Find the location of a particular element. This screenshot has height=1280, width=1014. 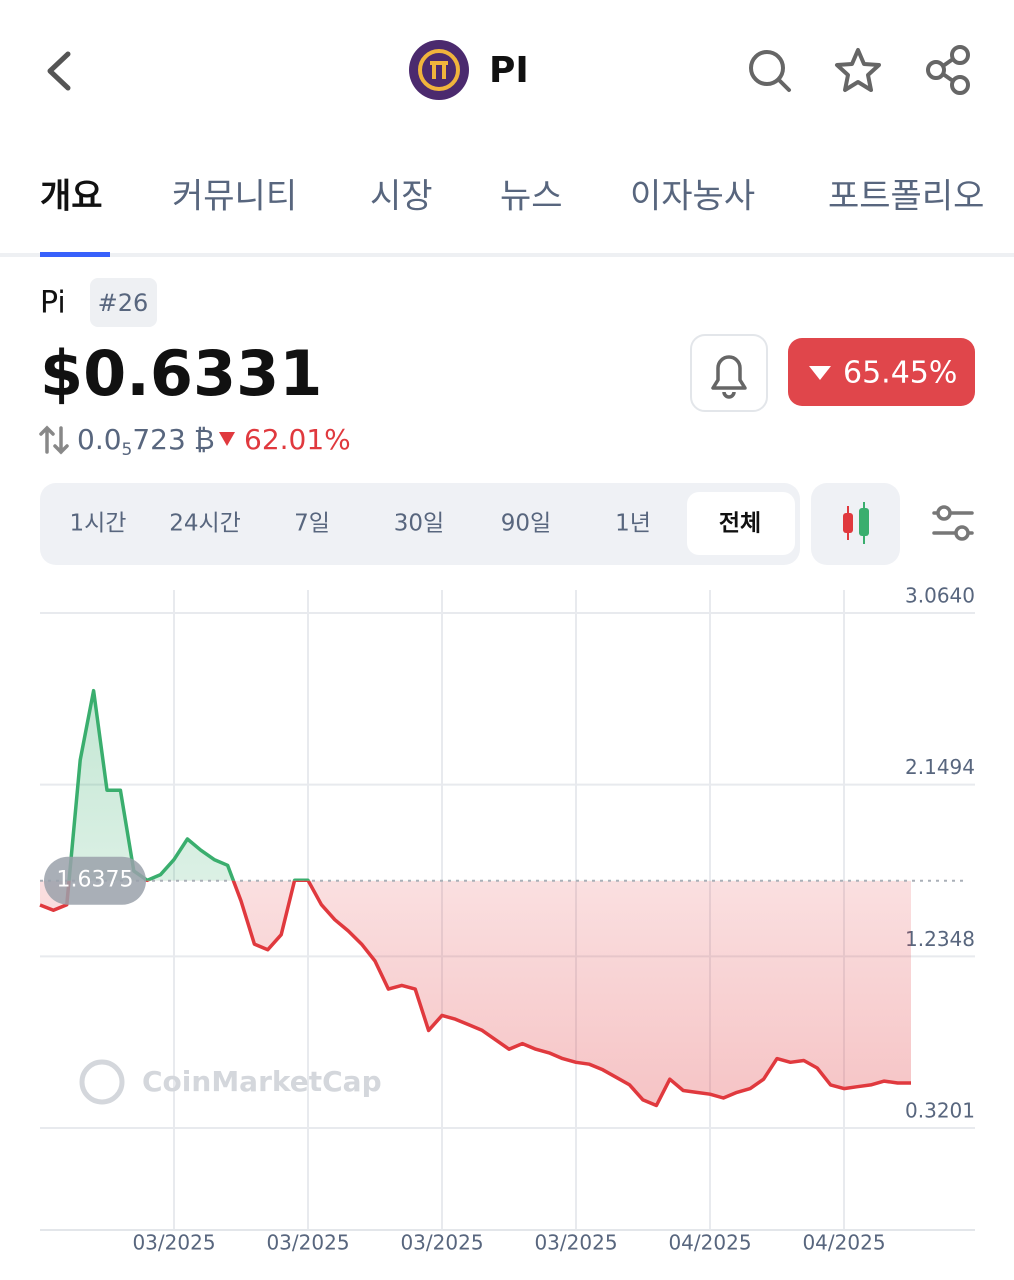

watermark-logo is located at coordinates (102, 1082).